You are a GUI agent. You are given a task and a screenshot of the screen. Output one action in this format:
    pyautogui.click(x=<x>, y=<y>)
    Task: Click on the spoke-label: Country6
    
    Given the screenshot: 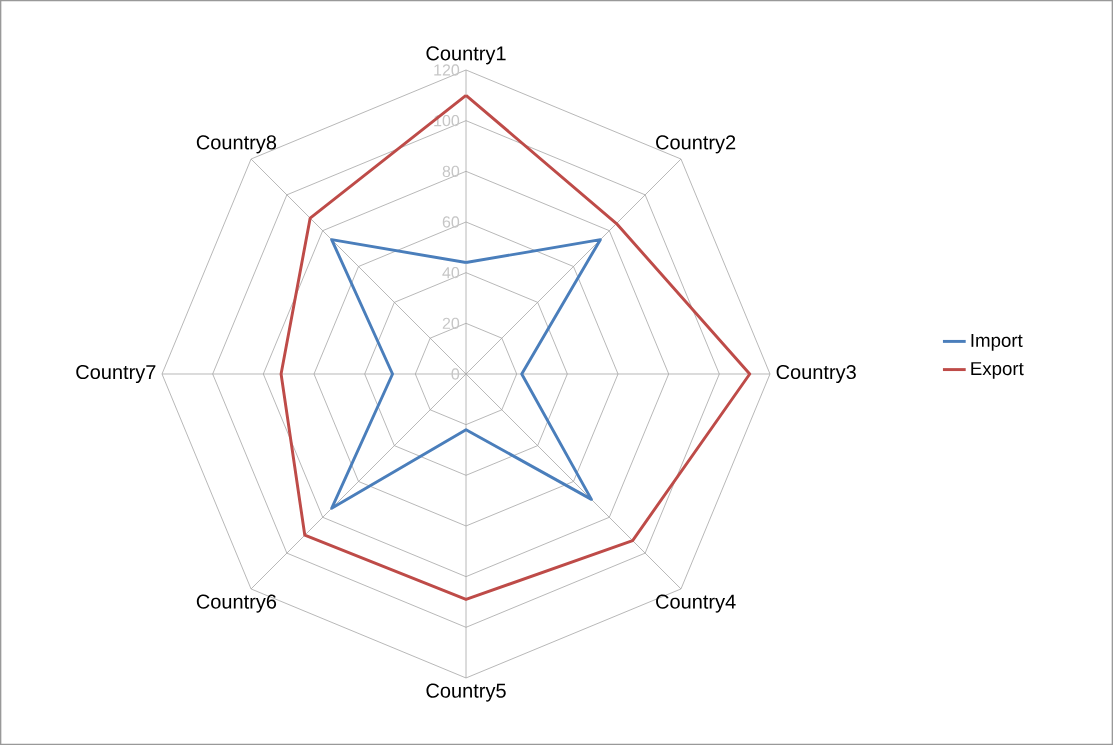 What is the action you would take?
    pyautogui.click(x=236, y=603)
    